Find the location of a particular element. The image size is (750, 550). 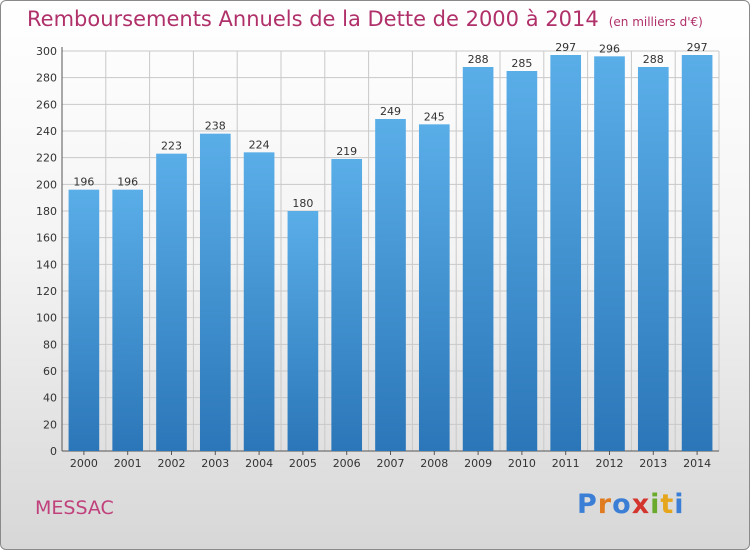

logo-letter: x is located at coordinates (641, 504).